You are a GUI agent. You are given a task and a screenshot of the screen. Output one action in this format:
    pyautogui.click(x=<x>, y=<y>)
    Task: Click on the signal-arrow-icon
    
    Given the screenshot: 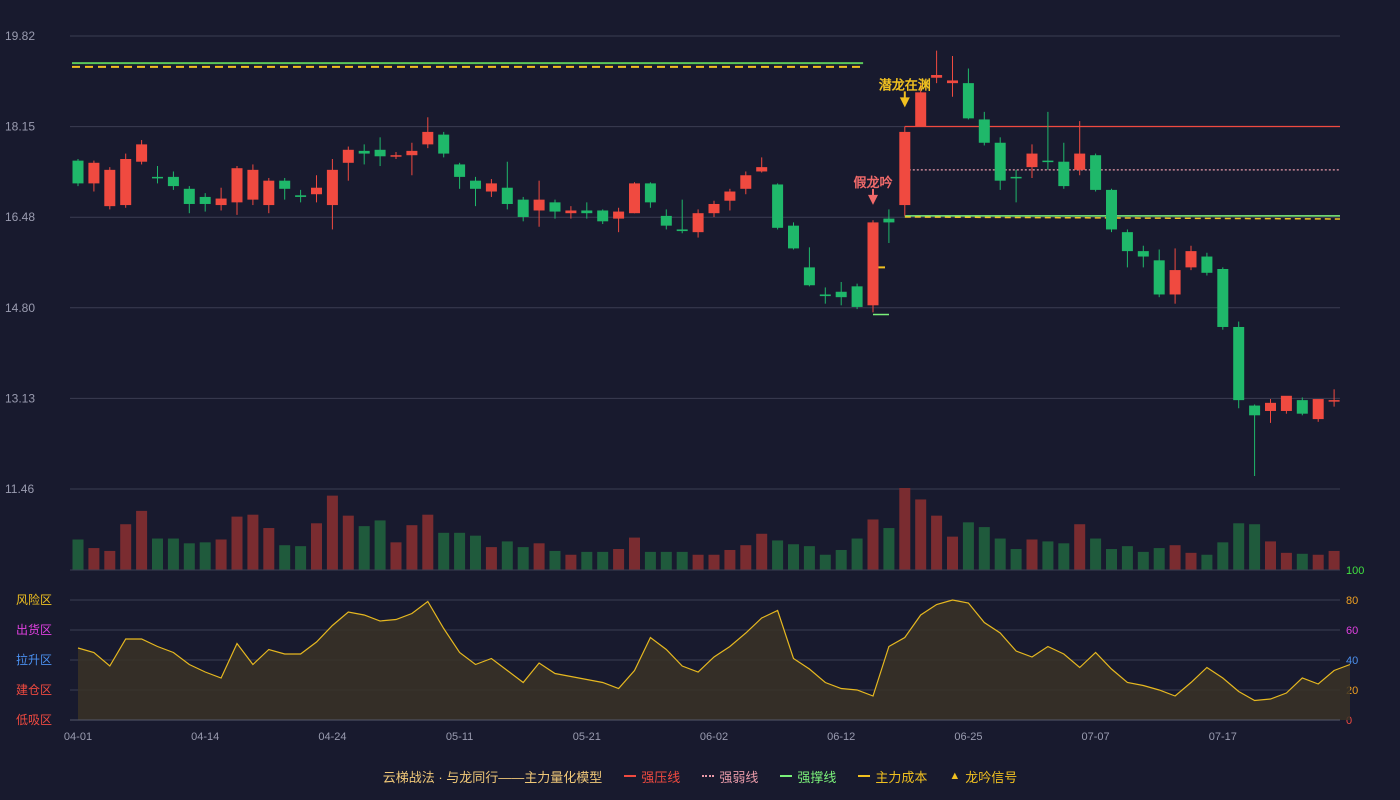 What is the action you would take?
    pyautogui.click(x=873, y=199)
    